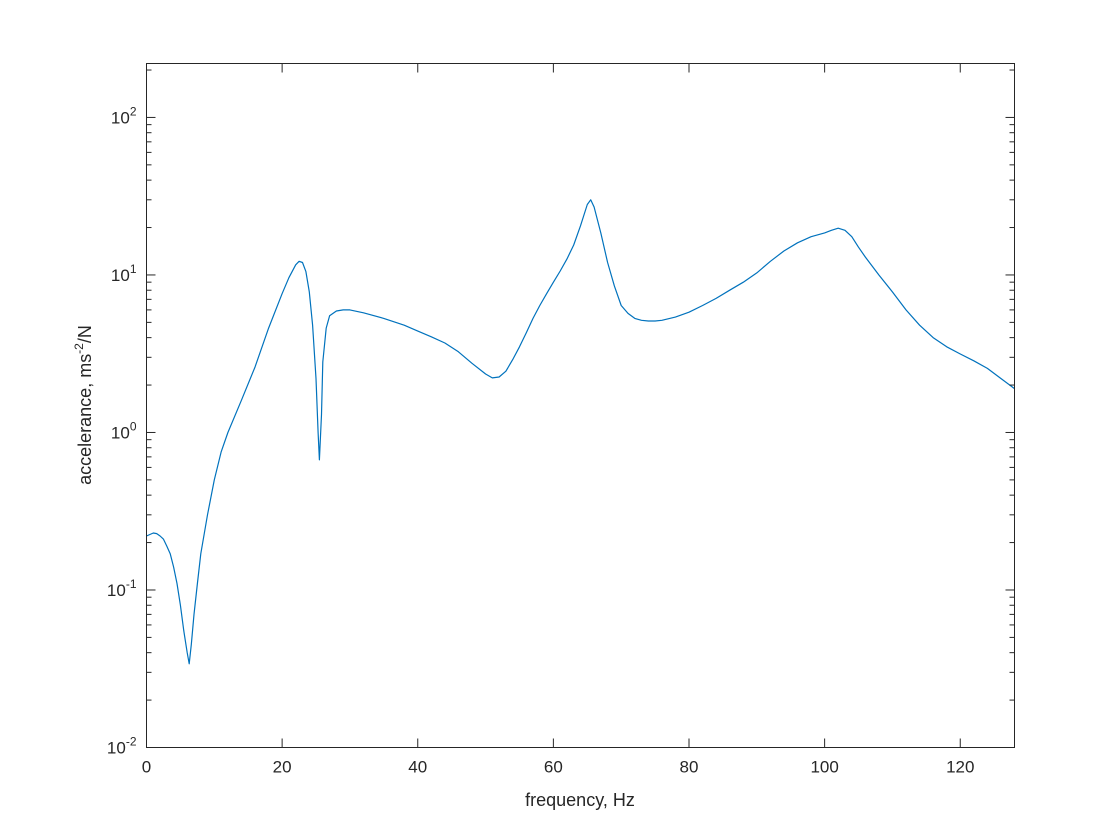  I want to click on y-axis-label-suffix: /N, so click(85, 334).